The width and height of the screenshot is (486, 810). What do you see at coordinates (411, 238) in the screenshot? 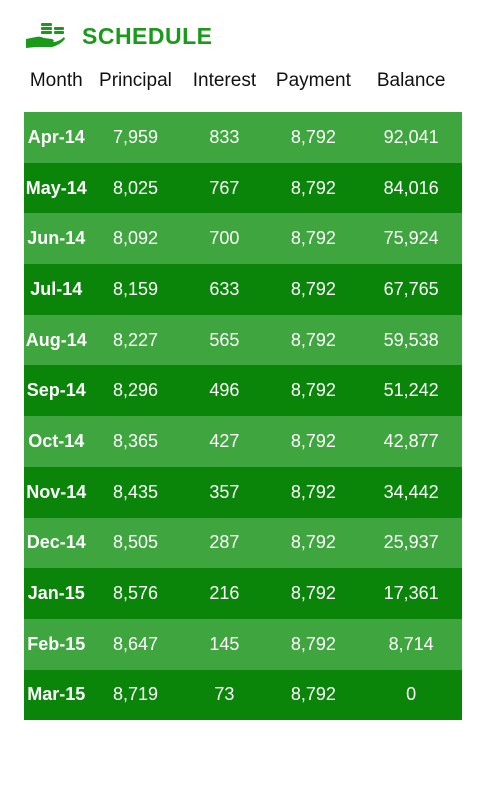
I see `balance-cell: 75,924` at bounding box center [411, 238].